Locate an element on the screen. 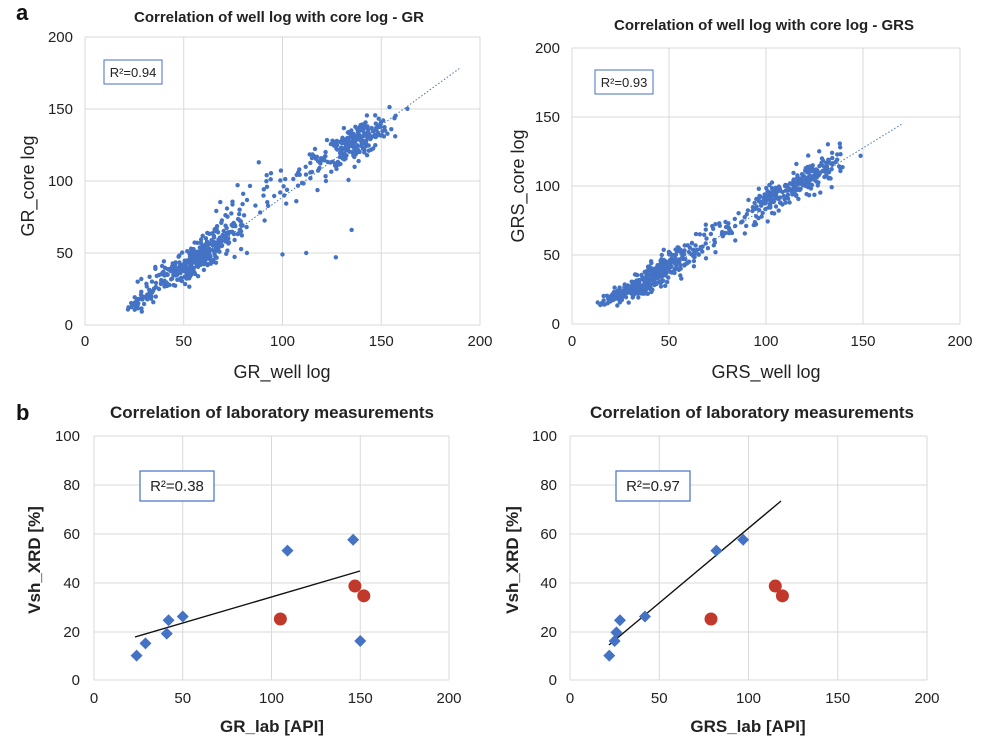 Image resolution: width=986 pixels, height=740 pixels. x-axis-label: GRS_well log is located at coordinates (765, 372).